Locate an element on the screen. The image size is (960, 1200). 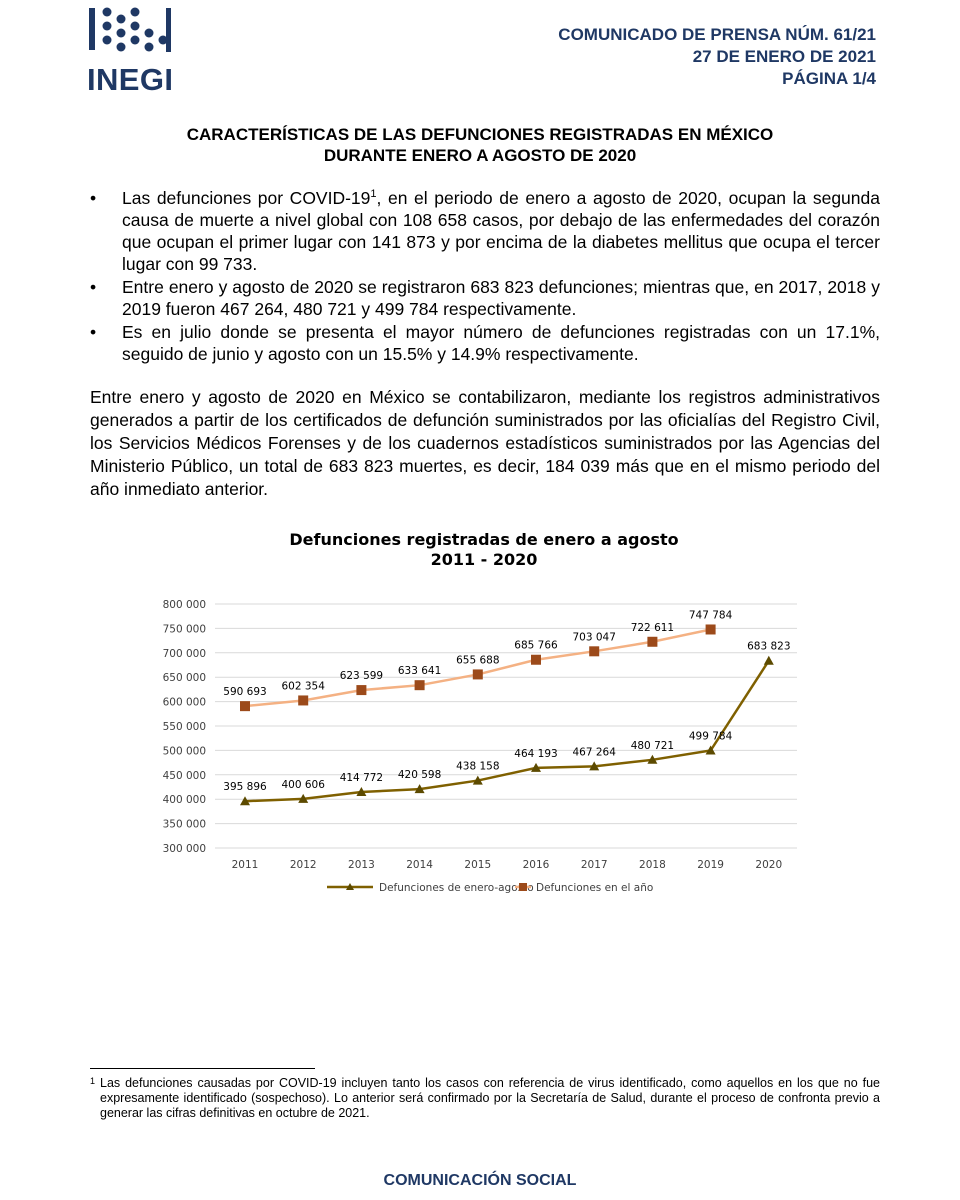
data-label: 400 606 is located at coordinates (303, 785).